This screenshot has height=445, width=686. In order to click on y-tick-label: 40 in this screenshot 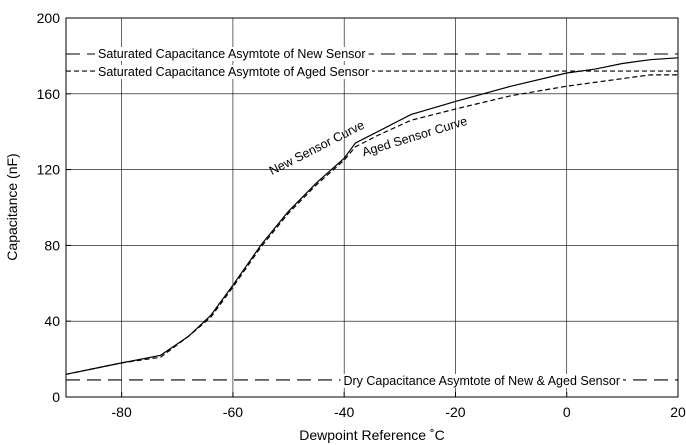, I will do `click(52, 321)`.